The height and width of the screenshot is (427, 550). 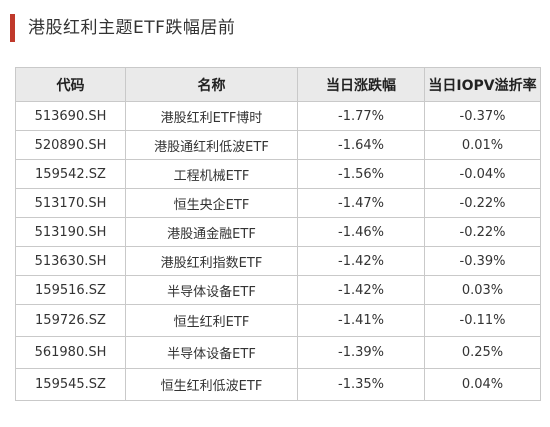 What do you see at coordinates (211, 116) in the screenshot?
I see `cell-name: 港股红利ETF博时` at bounding box center [211, 116].